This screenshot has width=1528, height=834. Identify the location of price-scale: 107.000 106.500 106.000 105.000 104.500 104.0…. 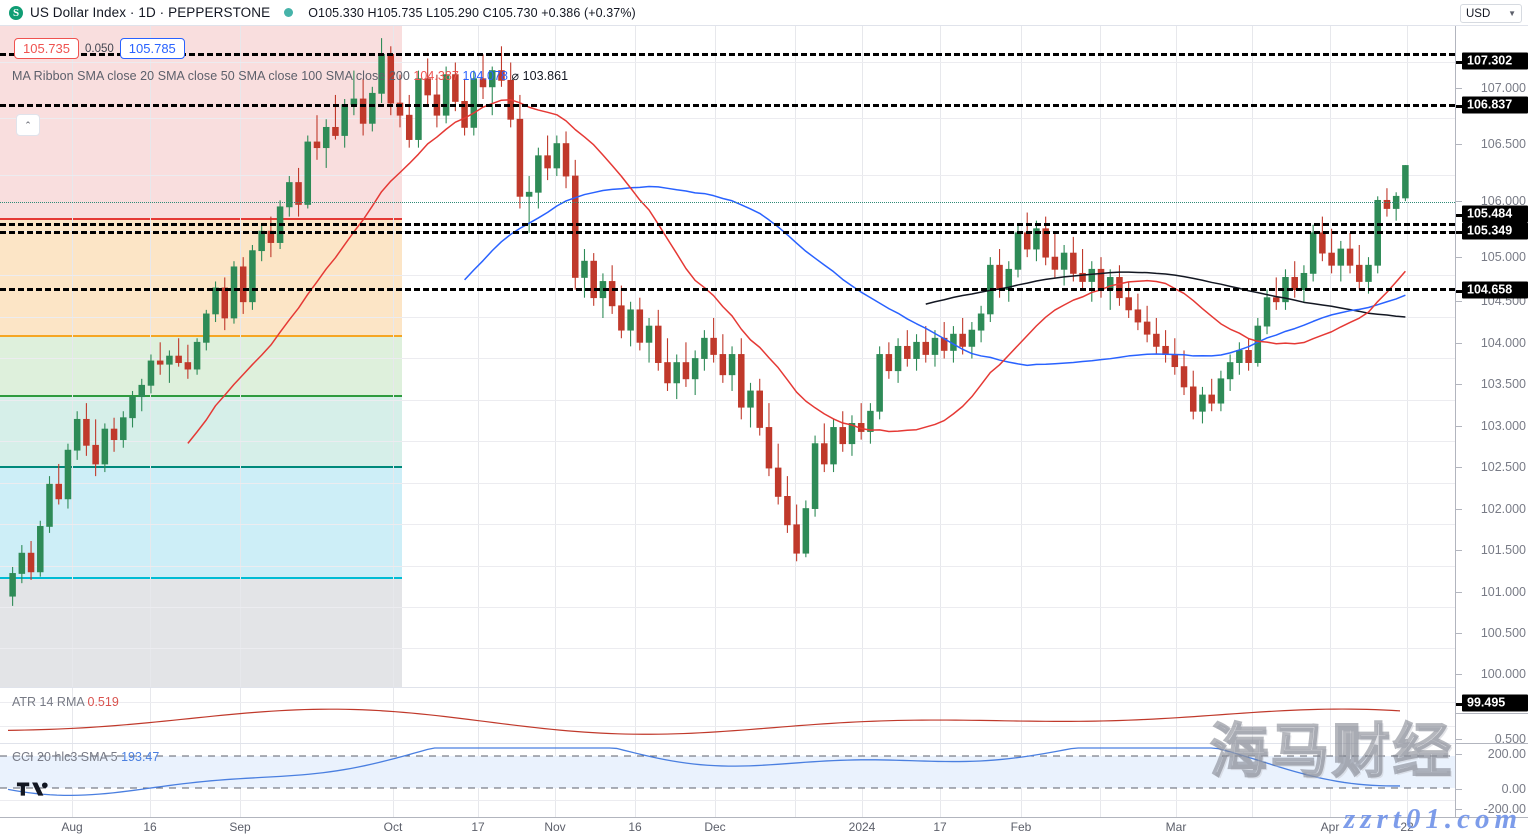
(1491, 421).